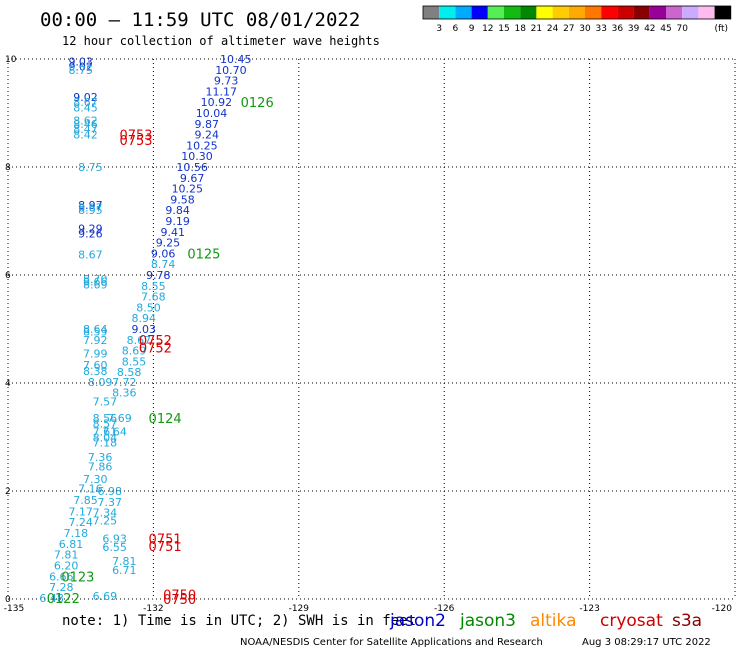  What do you see at coordinates (721, 29) in the screenshot?
I see `color-bar-unit: (ft)` at bounding box center [721, 29].